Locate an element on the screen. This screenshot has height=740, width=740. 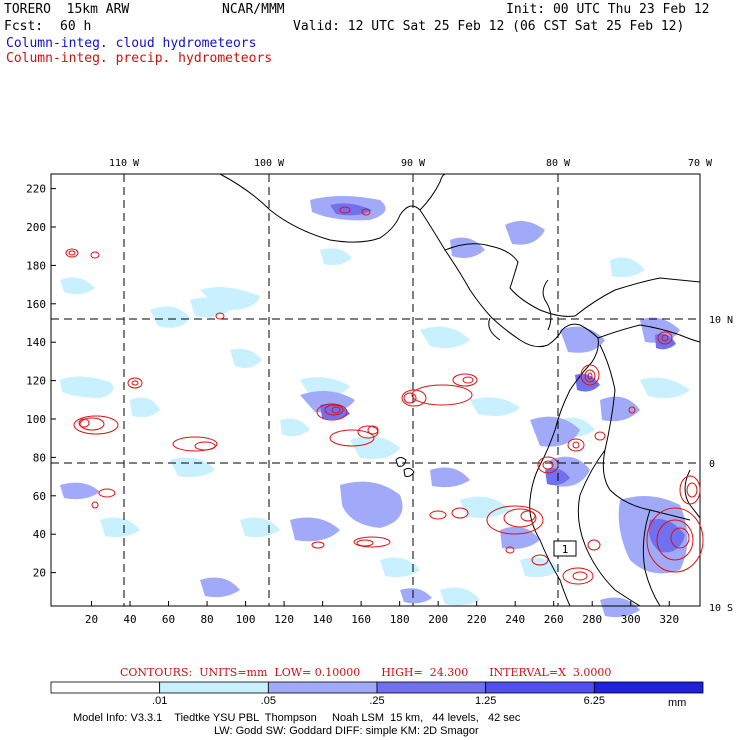
center-name: NCAR/MMM is located at coordinates (253, 9).